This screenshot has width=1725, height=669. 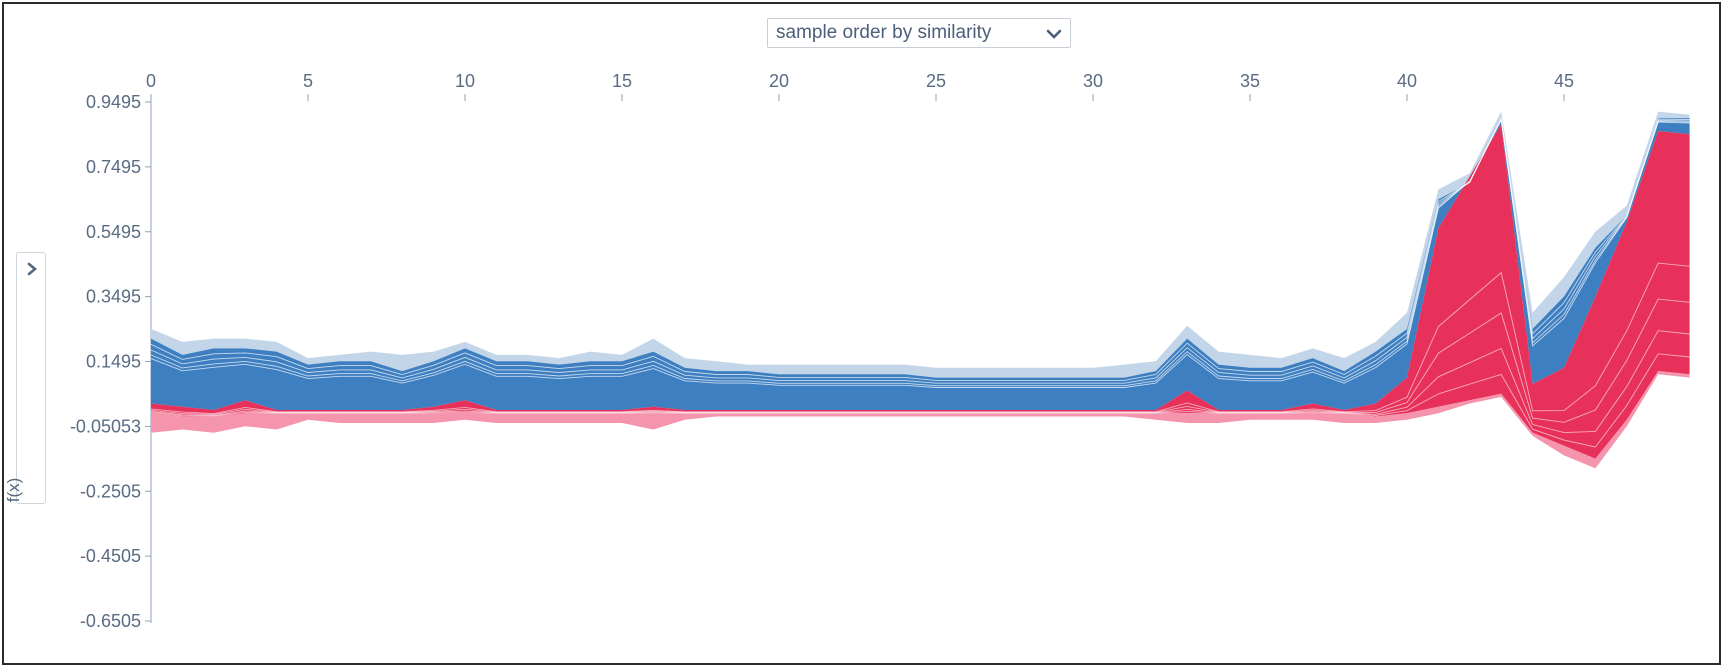 I want to click on y-tick-label: -0.2505, so click(x=110, y=491).